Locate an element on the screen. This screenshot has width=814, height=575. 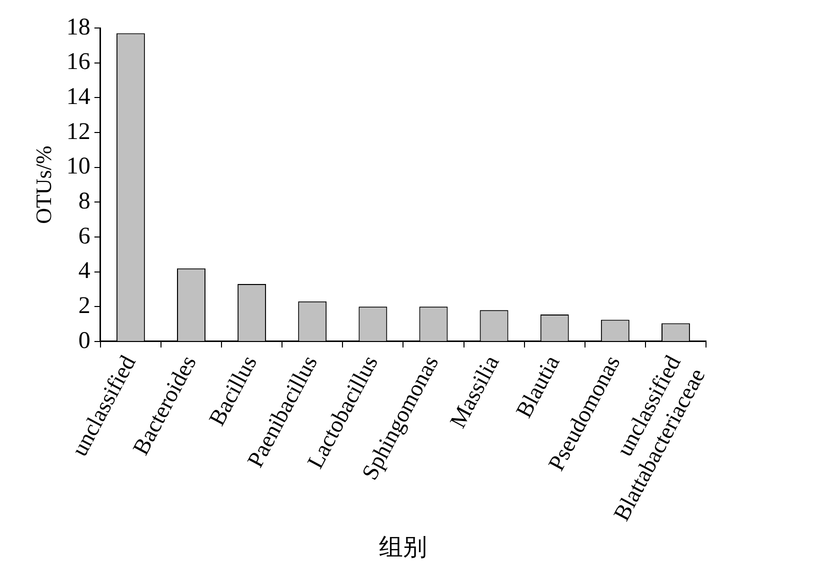
y-tick-label: 10 is located at coordinates (78, 167).